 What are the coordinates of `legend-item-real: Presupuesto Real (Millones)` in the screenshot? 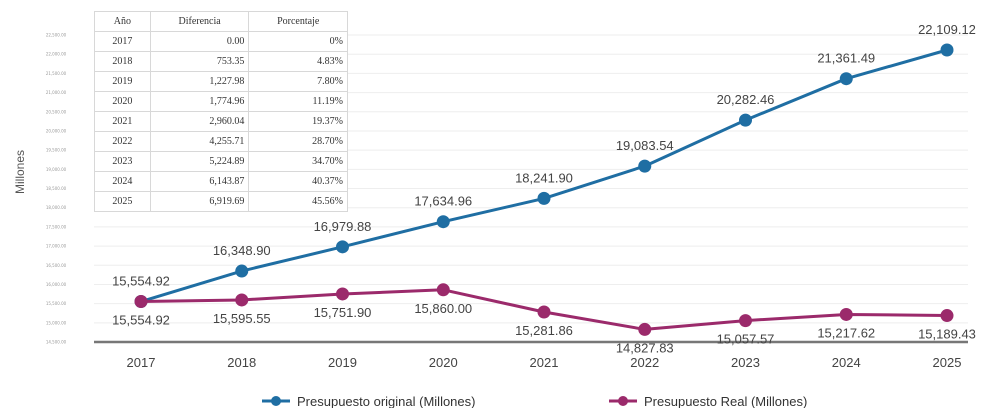 It's located at (708, 401).